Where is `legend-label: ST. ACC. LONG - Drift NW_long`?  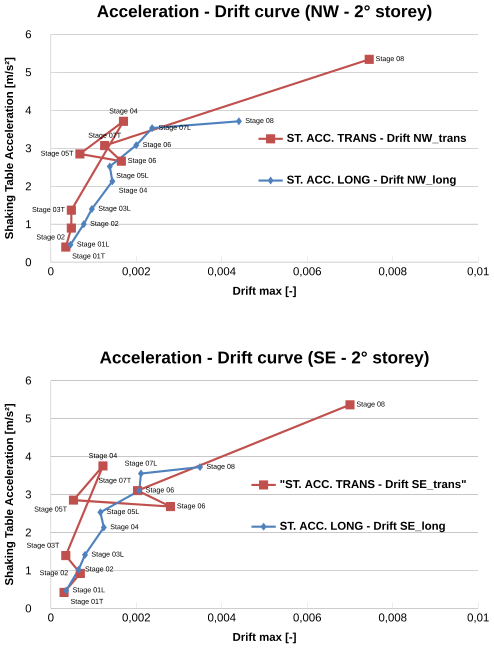
legend-label: ST. ACC. LONG - Drift NW_long is located at coordinates (371, 180).